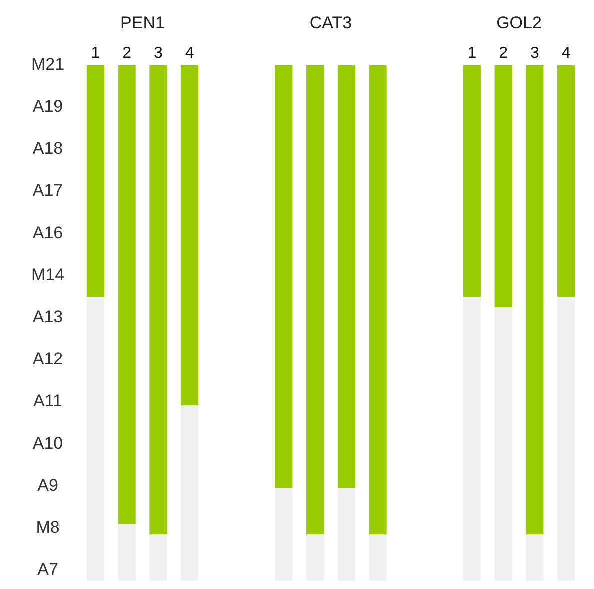 The width and height of the screenshot is (594, 589). I want to click on text: PEN1, so click(142, 23).